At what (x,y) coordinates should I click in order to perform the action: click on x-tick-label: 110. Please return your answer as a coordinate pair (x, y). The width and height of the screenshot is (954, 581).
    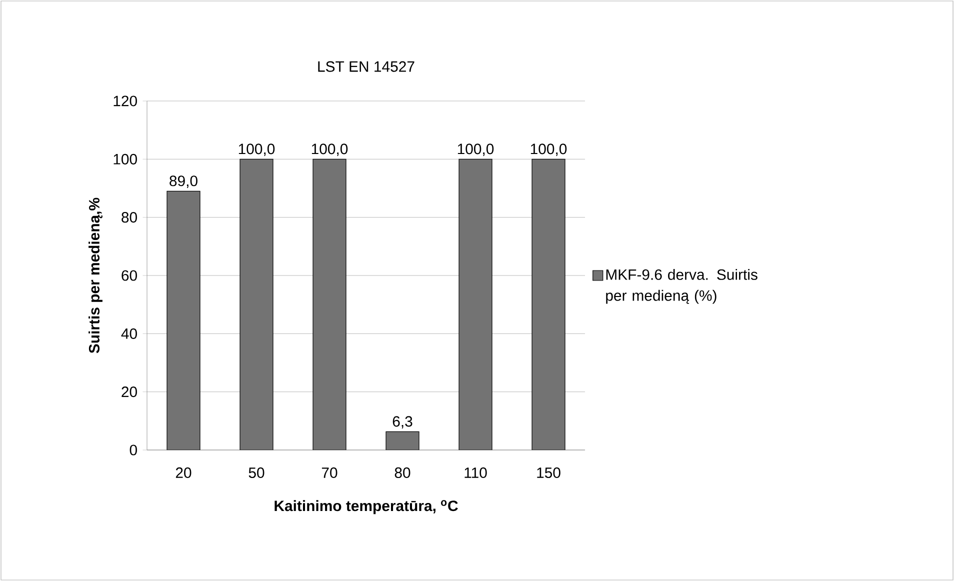
    Looking at the image, I should click on (475, 472).